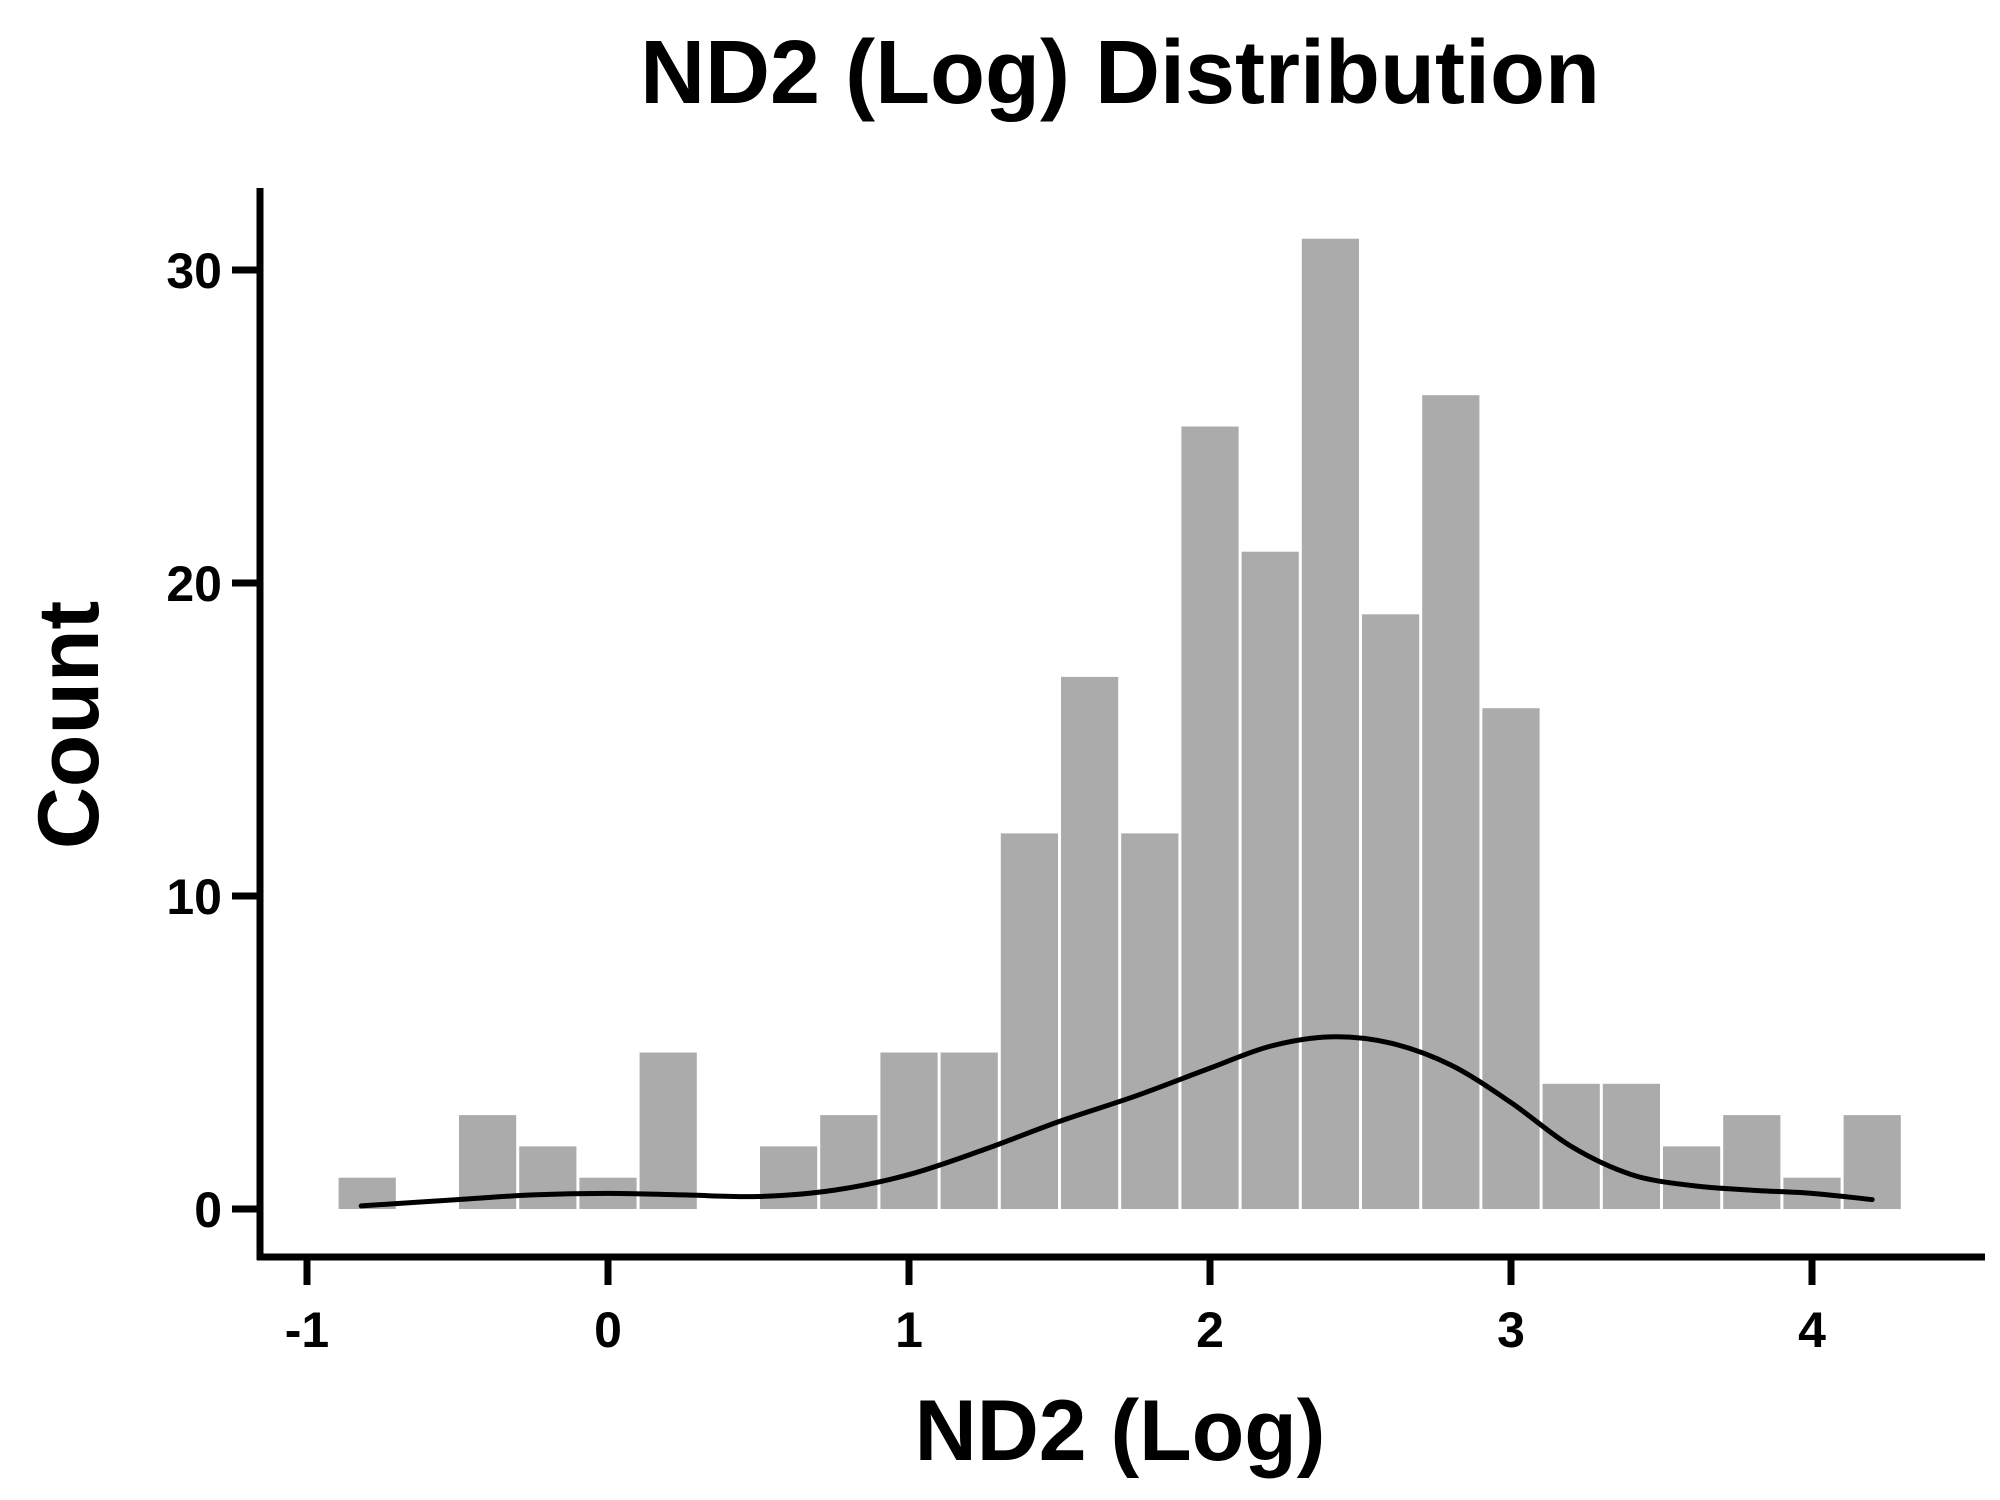 This screenshot has width=2000, height=1500. What do you see at coordinates (608, 1330) in the screenshot?
I see `x-tick-label: 0` at bounding box center [608, 1330].